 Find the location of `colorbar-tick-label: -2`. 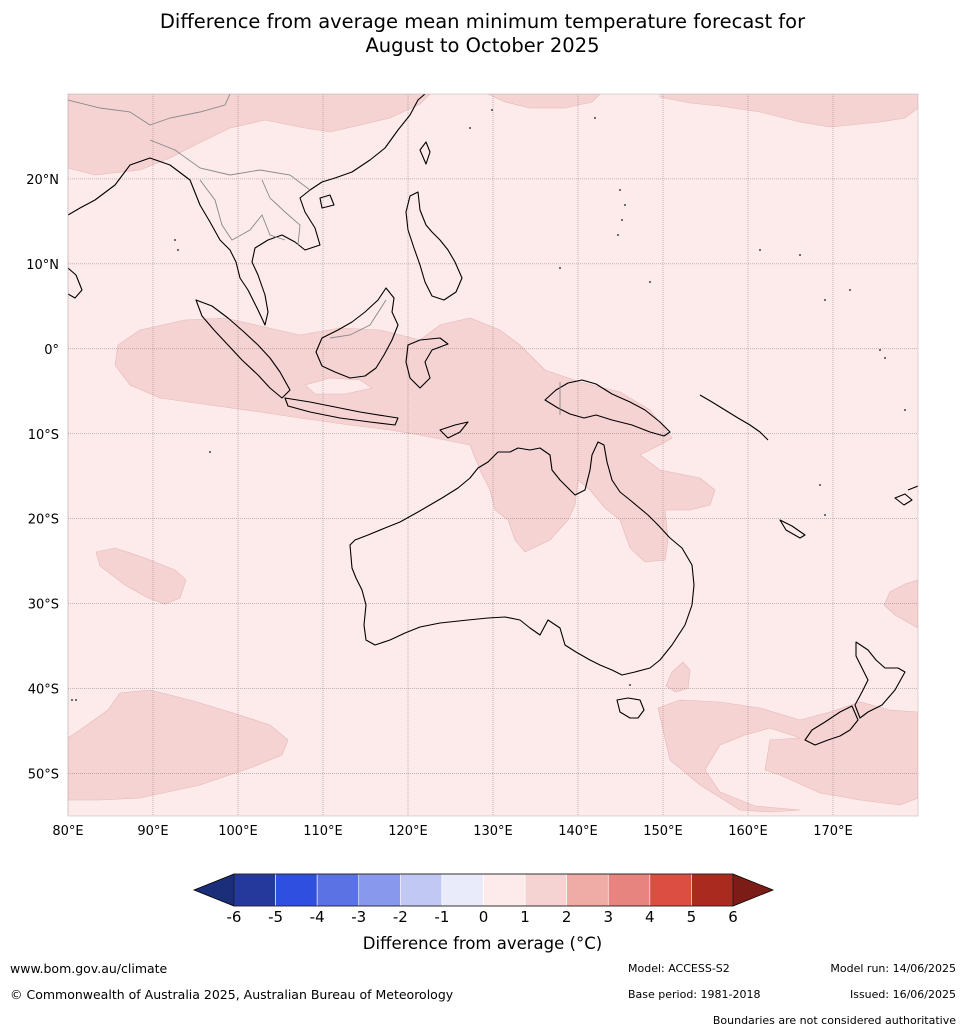

colorbar-tick-label: -2 is located at coordinates (400, 917).